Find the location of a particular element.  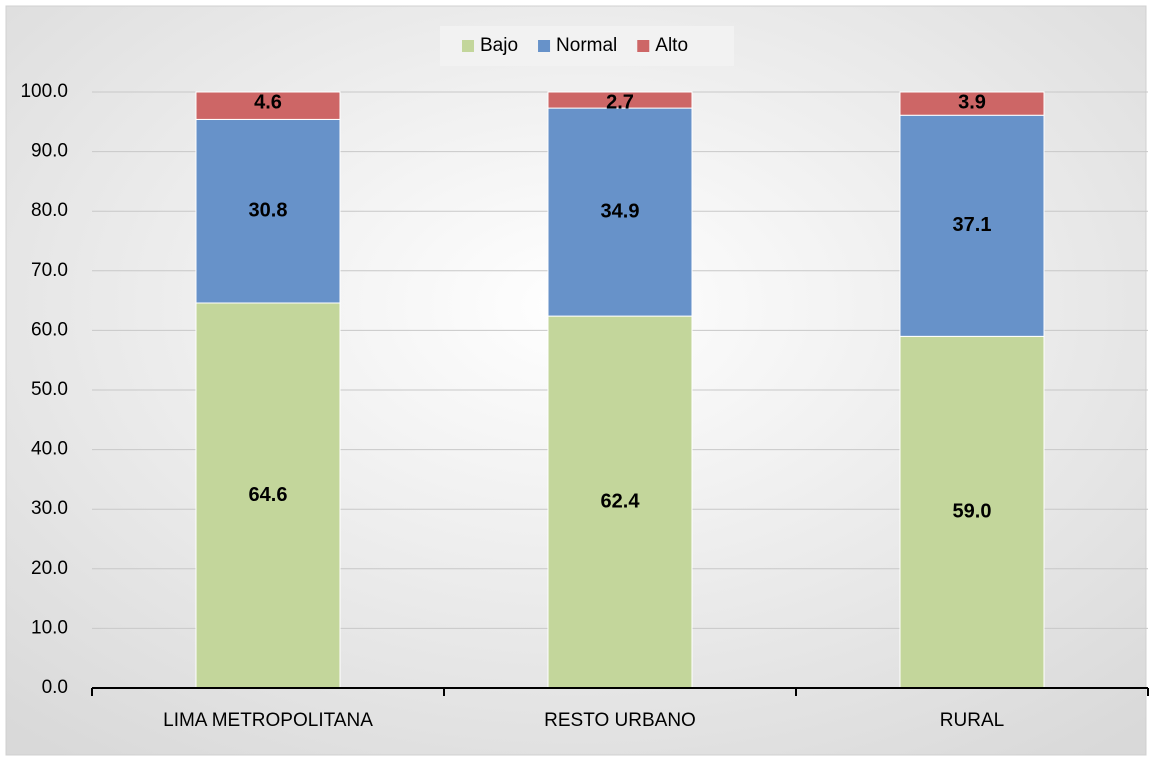

y-tick-label: 100.0 is located at coordinates (44, 91).